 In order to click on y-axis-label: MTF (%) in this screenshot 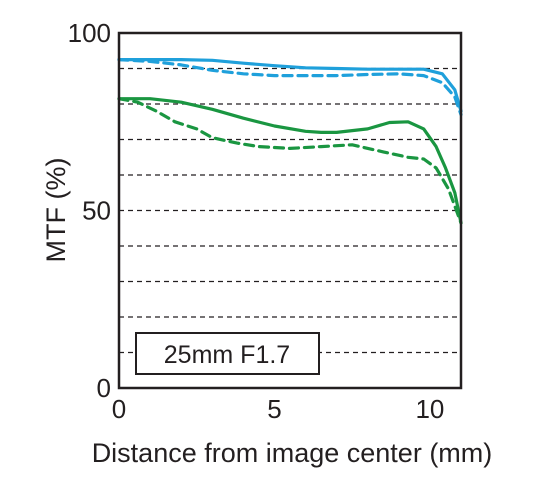, I will do `click(56, 210)`.